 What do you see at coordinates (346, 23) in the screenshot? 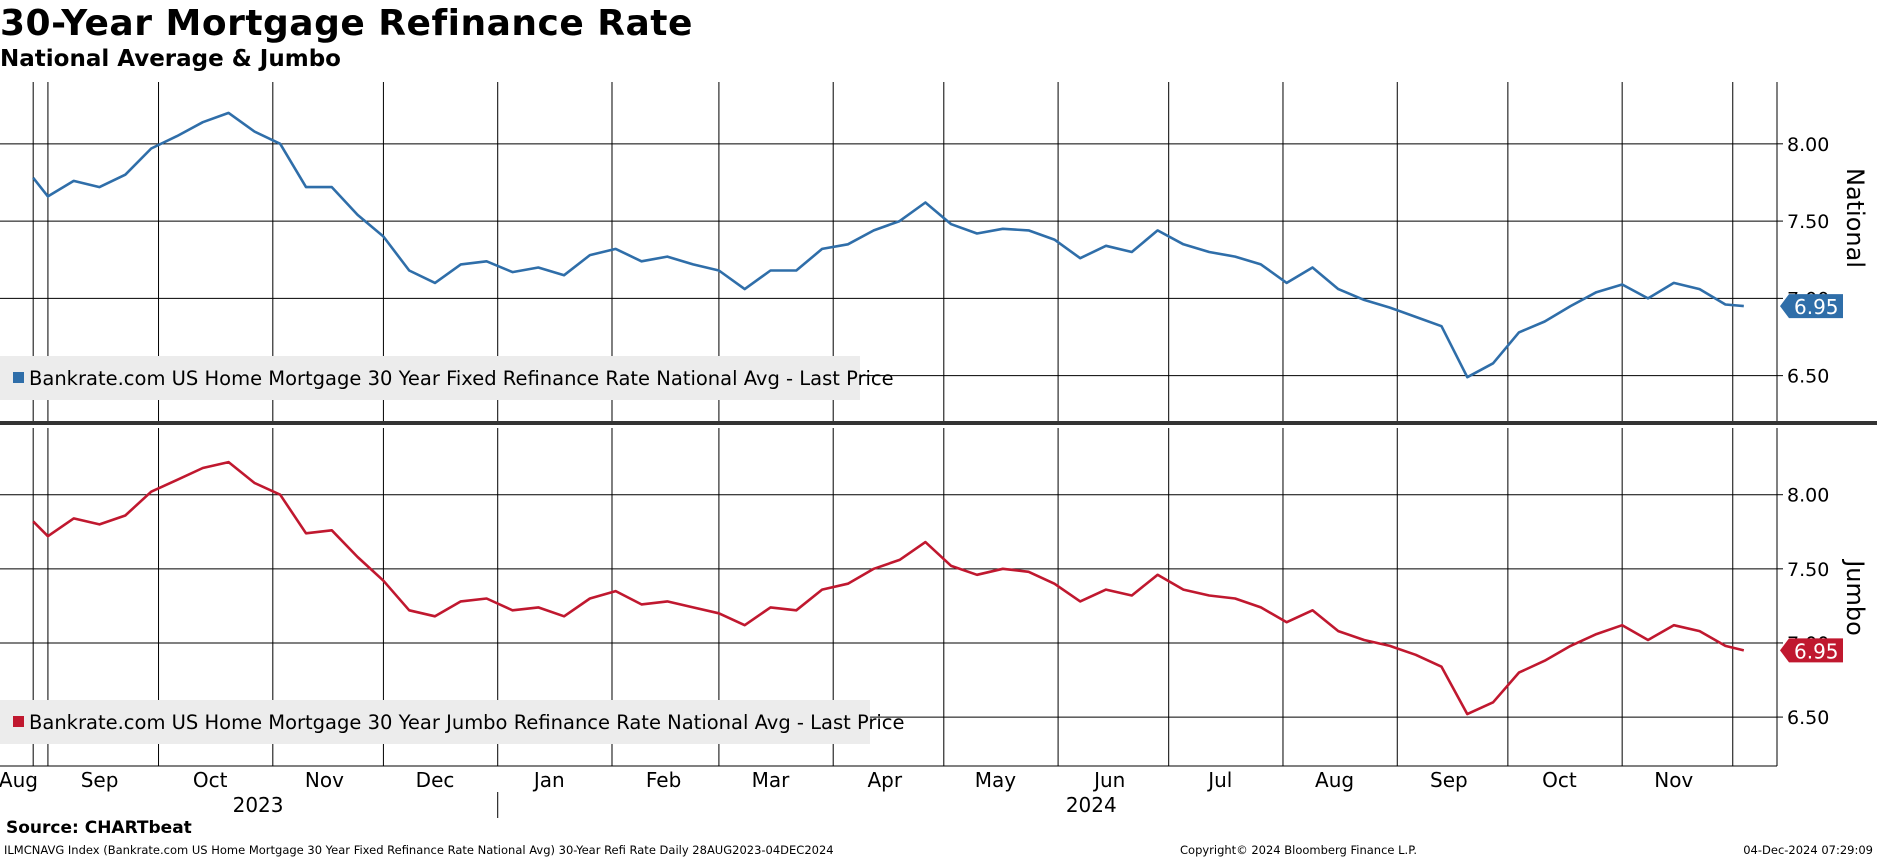
I see `chart-title: 30-Year Mortgage Refinance Rate` at bounding box center [346, 23].